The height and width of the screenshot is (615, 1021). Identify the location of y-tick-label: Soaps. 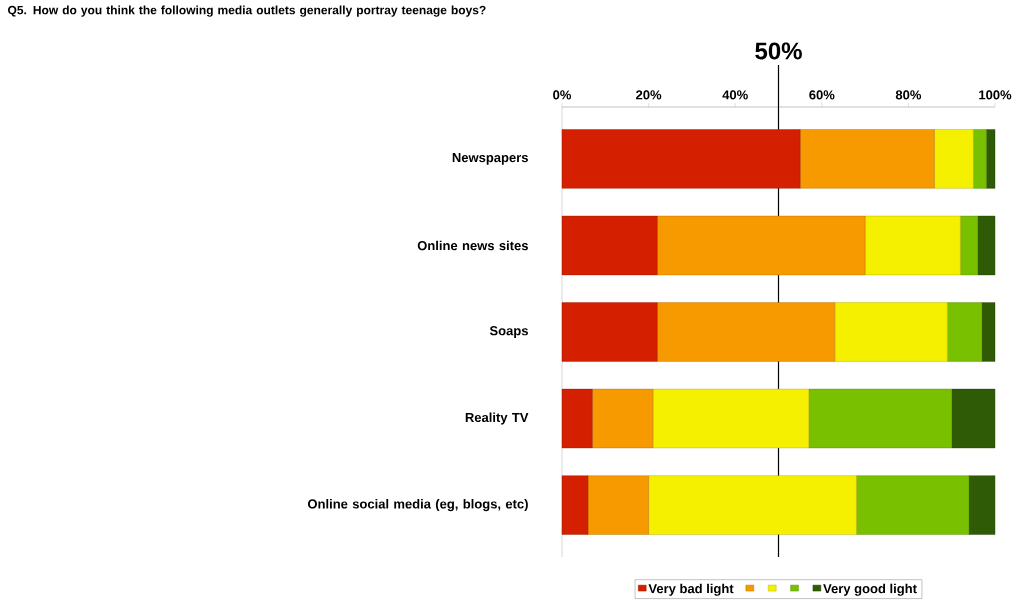
(508, 332).